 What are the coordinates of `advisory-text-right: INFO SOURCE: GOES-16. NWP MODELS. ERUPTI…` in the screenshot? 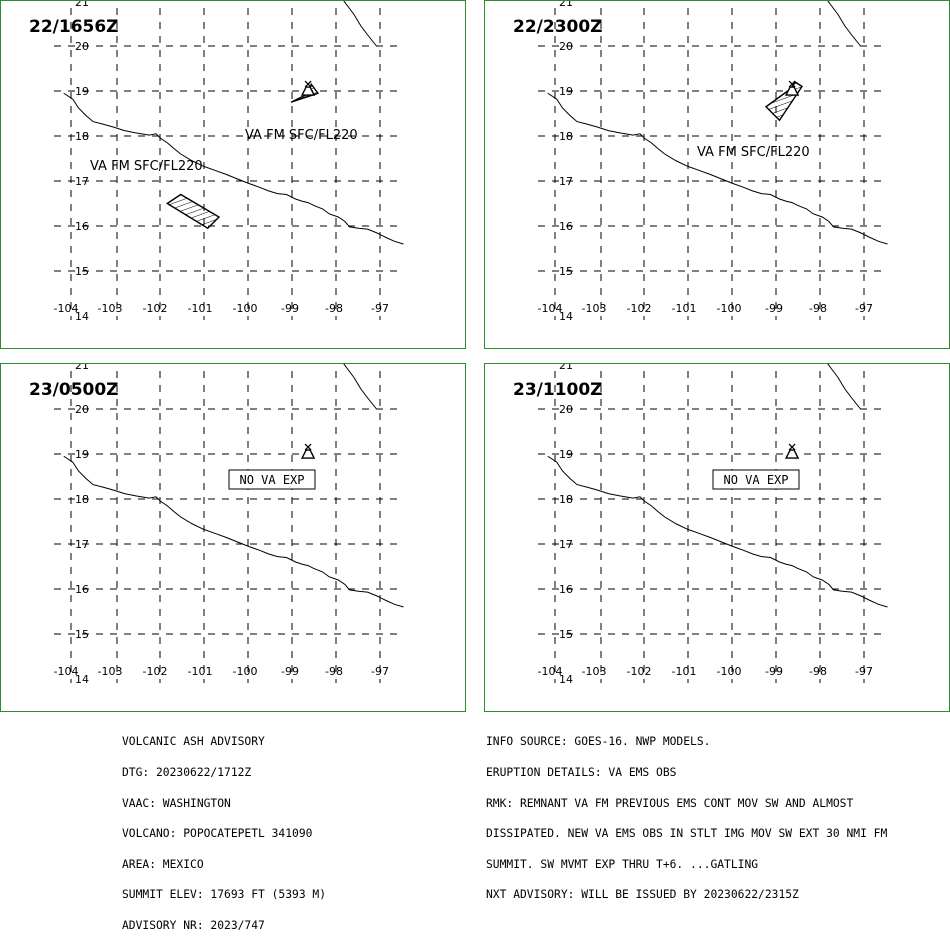 It's located at (686, 814).